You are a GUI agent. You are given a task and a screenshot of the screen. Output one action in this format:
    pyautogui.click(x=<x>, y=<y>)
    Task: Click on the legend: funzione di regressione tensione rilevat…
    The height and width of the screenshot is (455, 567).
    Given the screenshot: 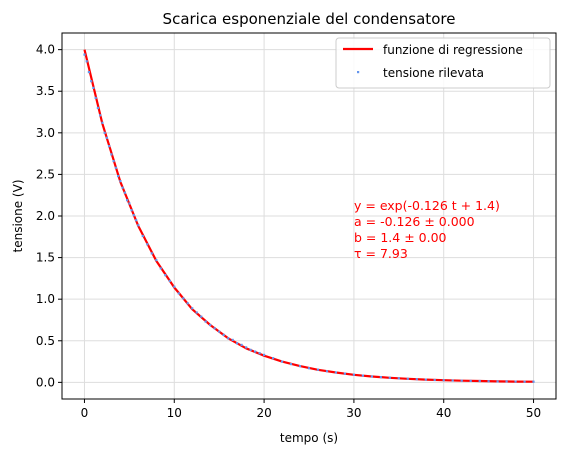 What is the action you would take?
    pyautogui.click(x=443, y=63)
    